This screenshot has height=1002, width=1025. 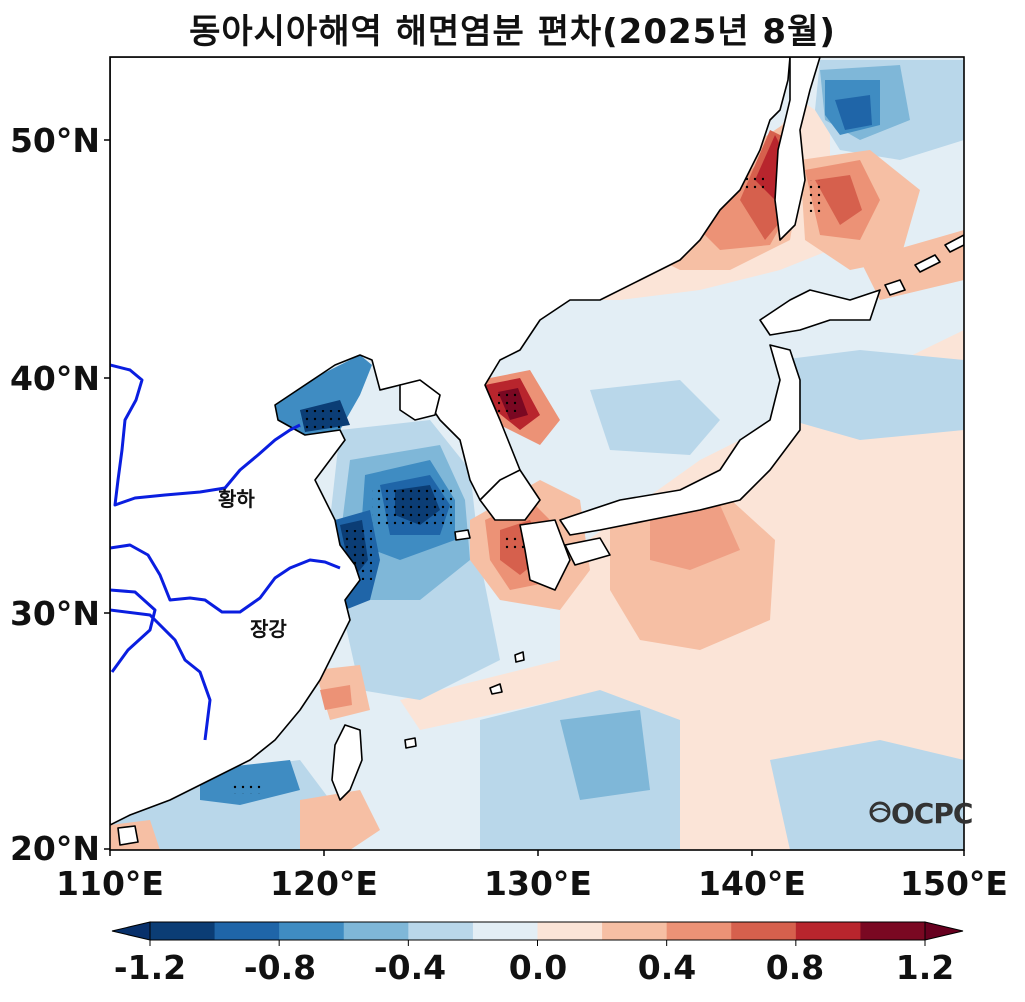 I want to click on ocpc-logo-text: OCPC, so click(x=931, y=813).